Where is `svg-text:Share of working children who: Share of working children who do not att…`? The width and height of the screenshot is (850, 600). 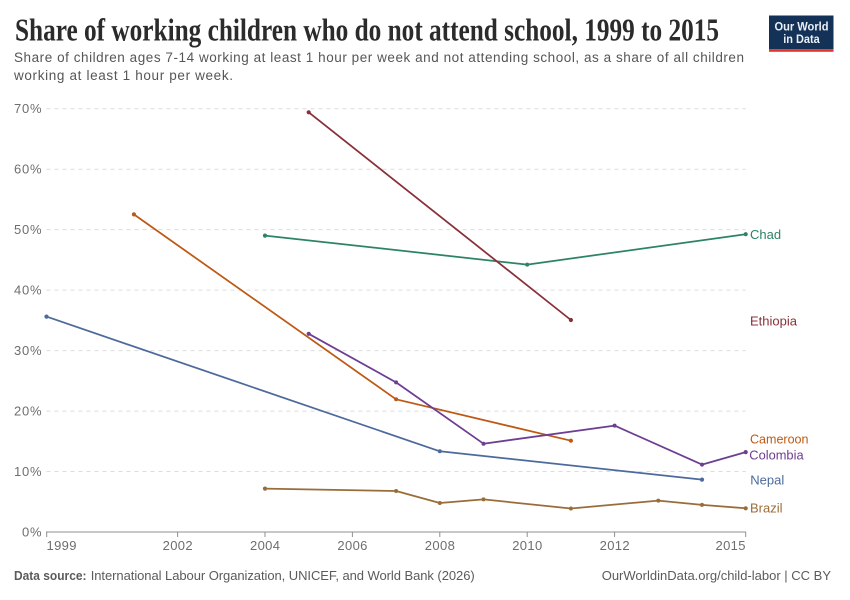
svg-text:Share of working children who: Share of working children who do not att… is located at coordinates (367, 30).